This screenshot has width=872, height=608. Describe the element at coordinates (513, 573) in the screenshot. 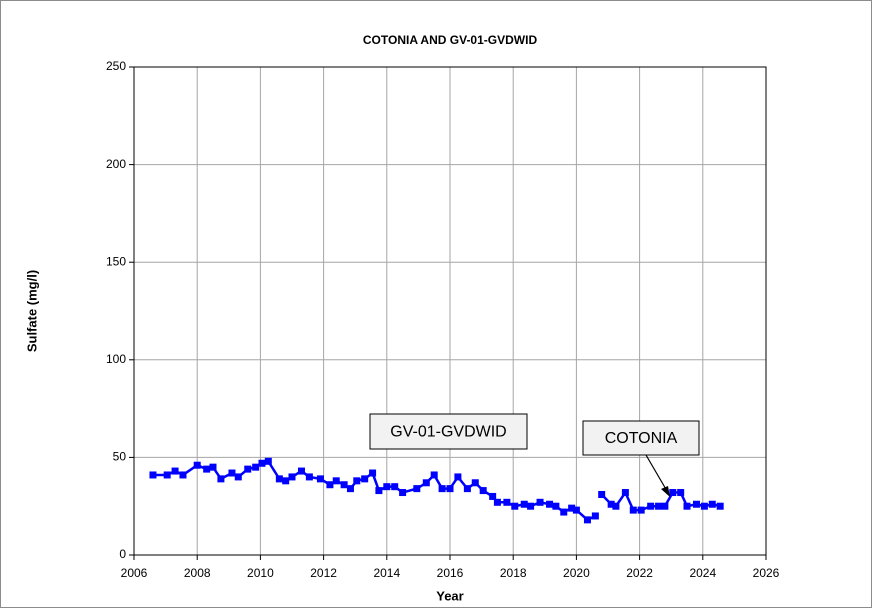

I see `x-tick-label: 2018` at that location.